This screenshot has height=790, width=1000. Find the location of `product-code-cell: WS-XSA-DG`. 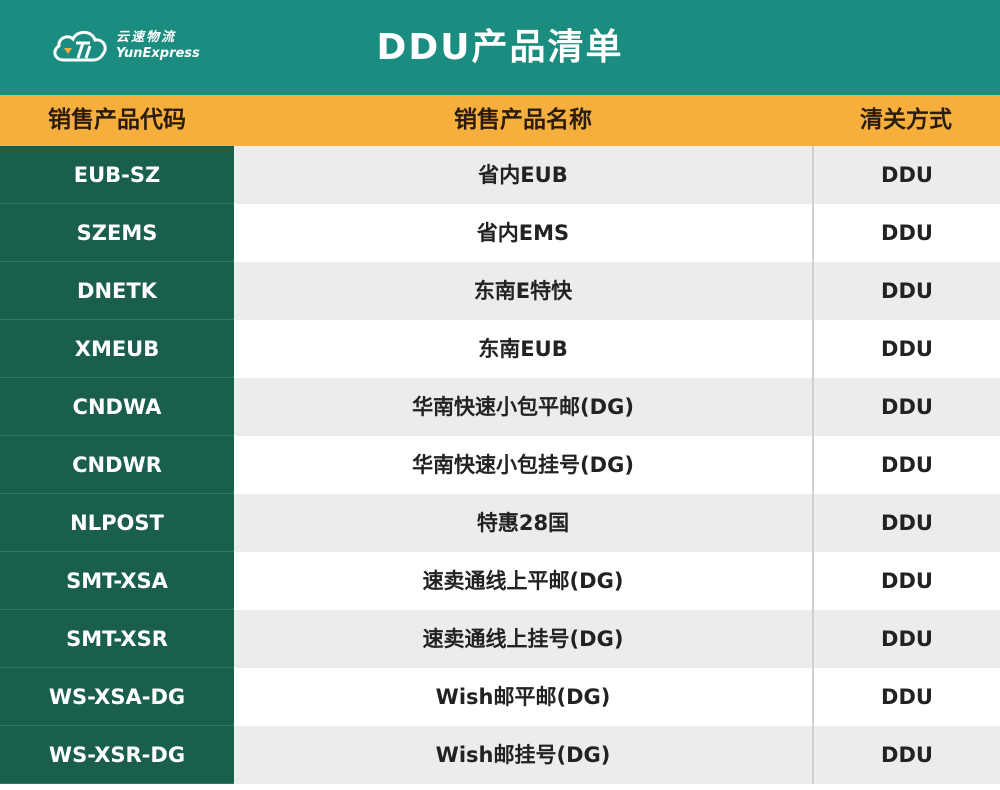

product-code-cell: WS-XSA-DG is located at coordinates (117, 697).